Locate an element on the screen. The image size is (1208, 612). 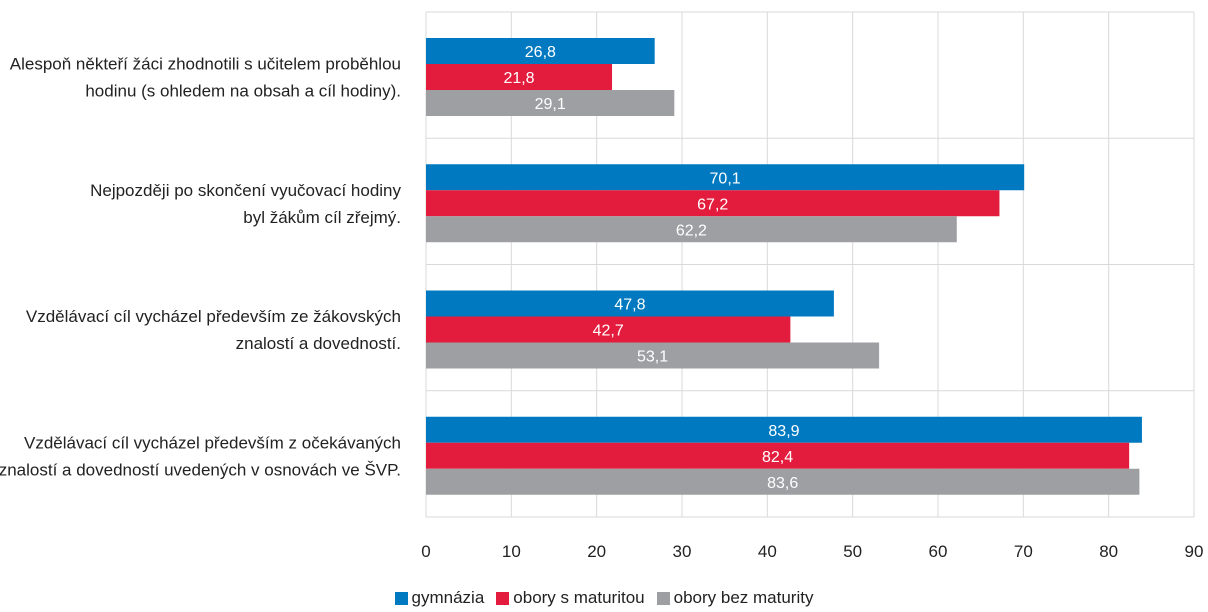
legend-swatch-obory-s-maturitou is located at coordinates (503, 598).